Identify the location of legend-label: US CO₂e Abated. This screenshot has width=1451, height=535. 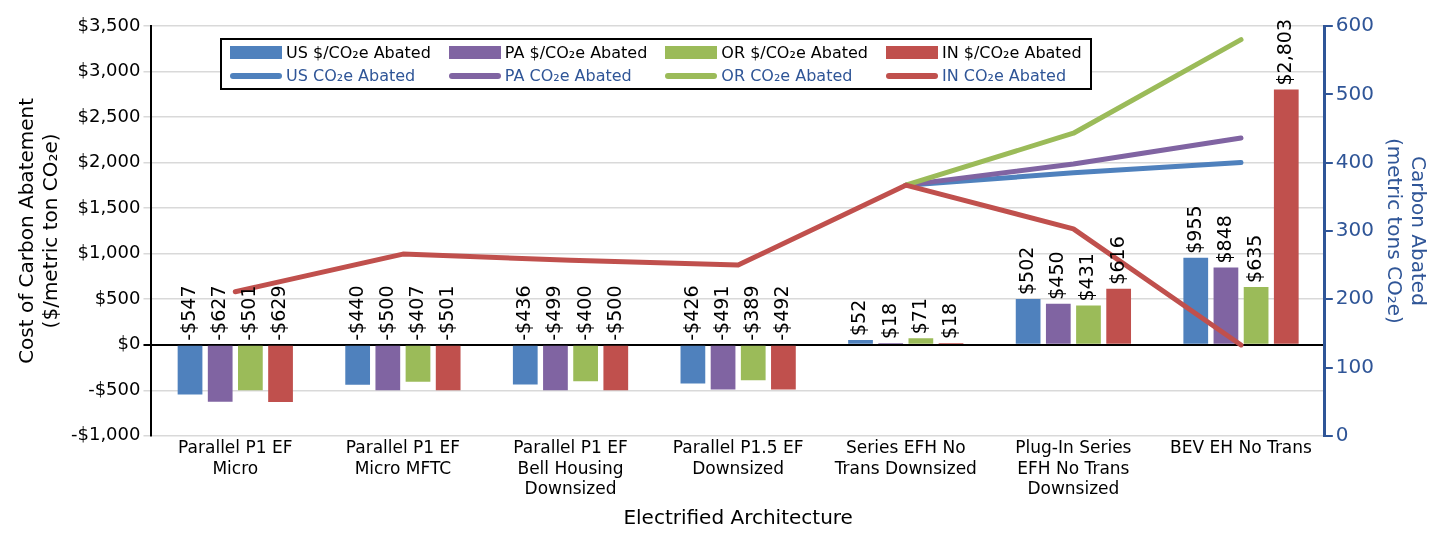
(351, 75).